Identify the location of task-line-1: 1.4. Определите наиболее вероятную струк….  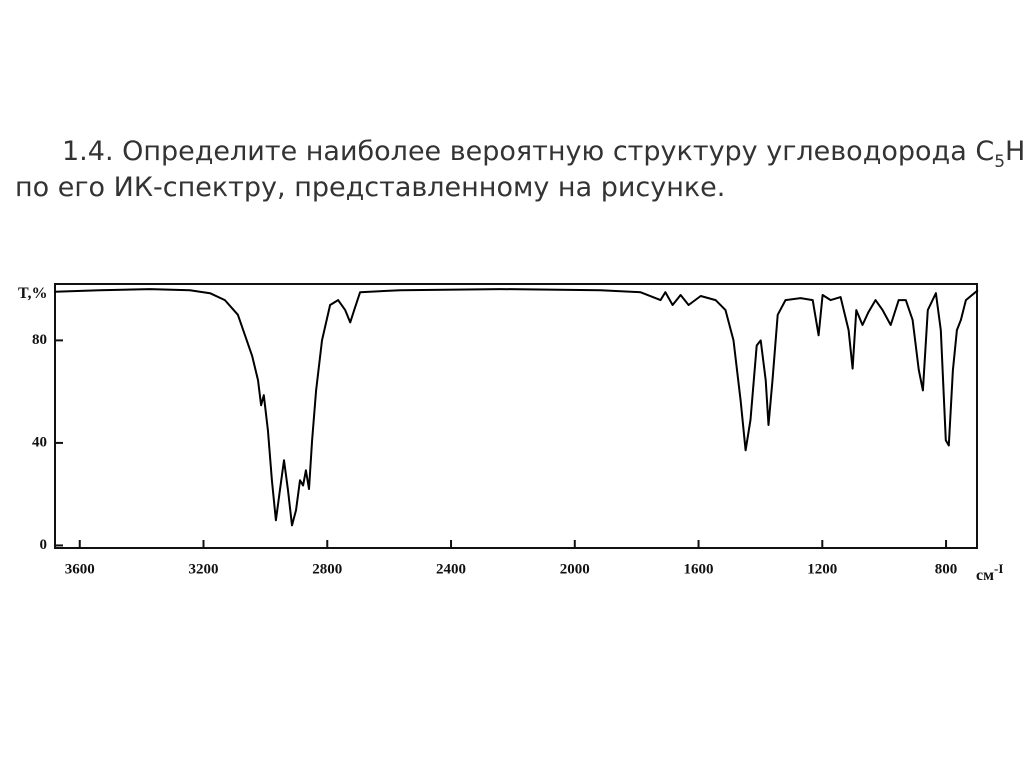
(543, 154).